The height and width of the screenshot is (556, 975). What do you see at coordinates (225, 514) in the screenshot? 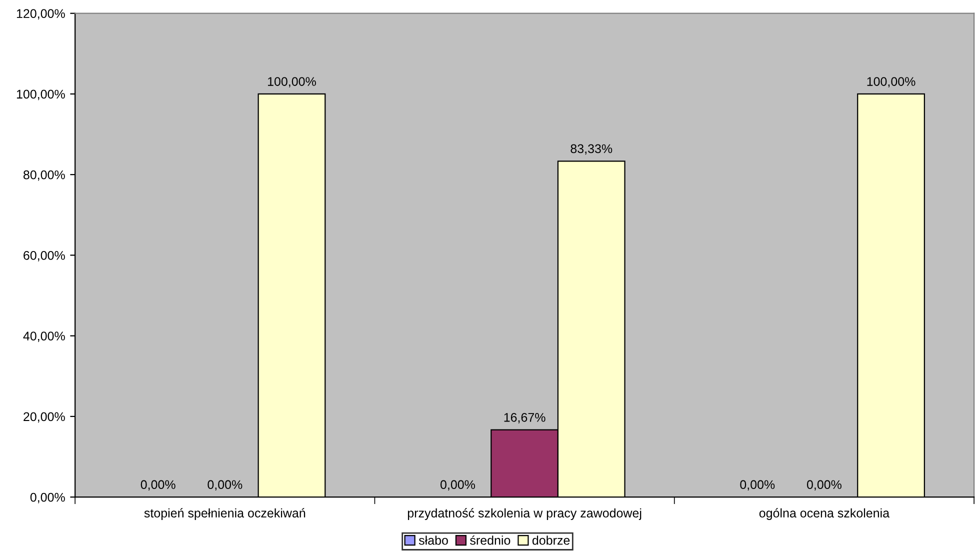
I see `x-tick-label: stopień spełnienia oczekiwań` at bounding box center [225, 514].